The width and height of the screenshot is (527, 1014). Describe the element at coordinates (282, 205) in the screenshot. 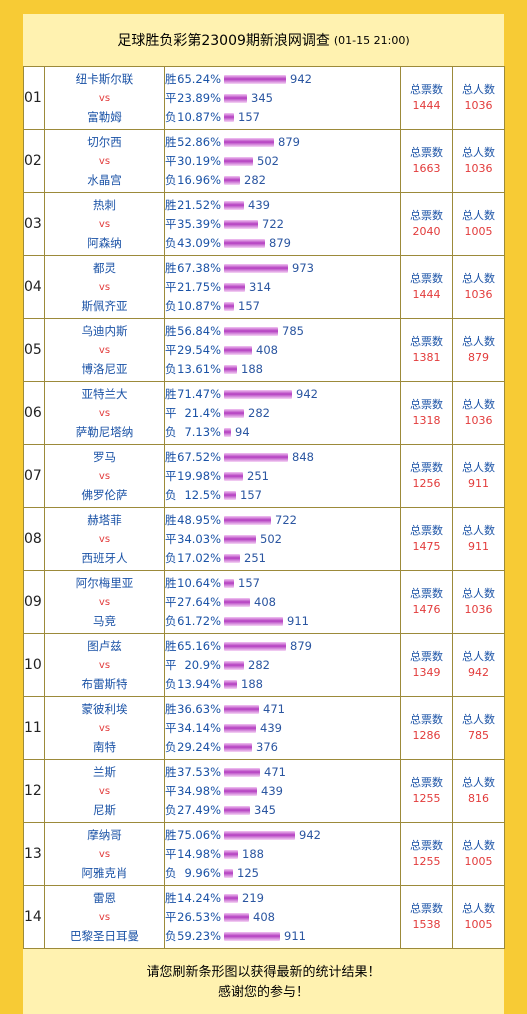

I see `win-row: 胜 21.52% 439` at that location.